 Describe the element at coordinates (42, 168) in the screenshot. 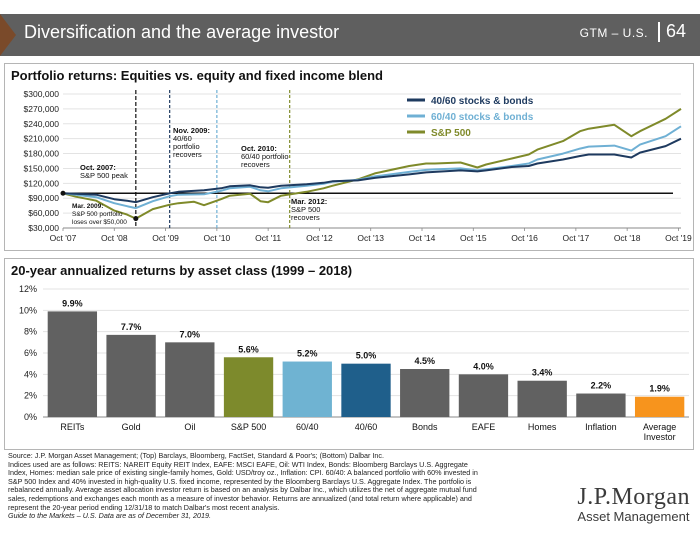

I see `y-tick-label: $150,000` at that location.